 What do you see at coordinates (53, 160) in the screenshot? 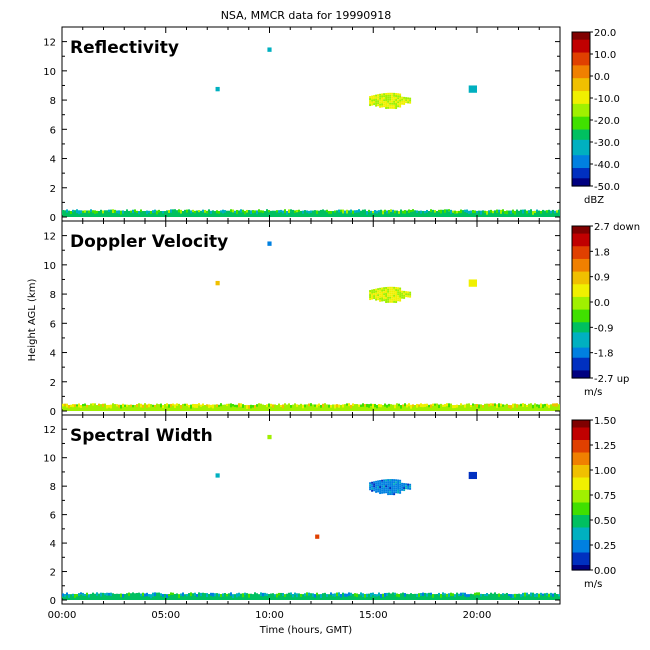
I see `y-tick-label: 4` at bounding box center [53, 160].